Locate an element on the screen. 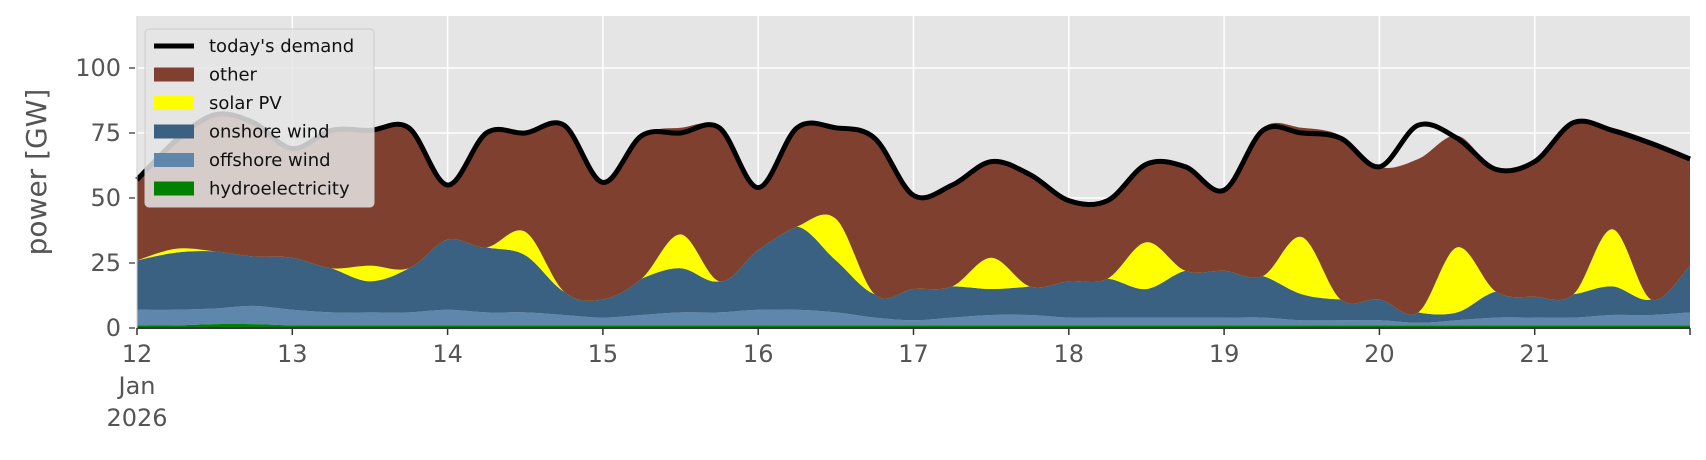  y-tick-label: 25 is located at coordinates (105, 263).